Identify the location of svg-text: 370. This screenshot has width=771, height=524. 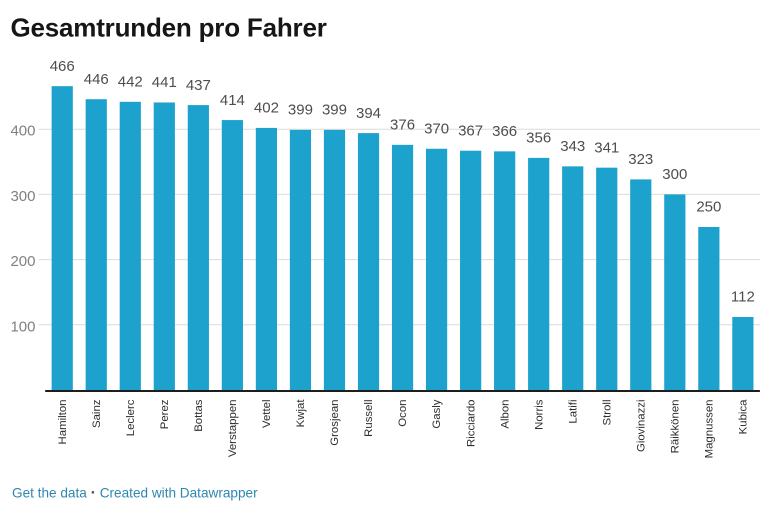
(436, 128).